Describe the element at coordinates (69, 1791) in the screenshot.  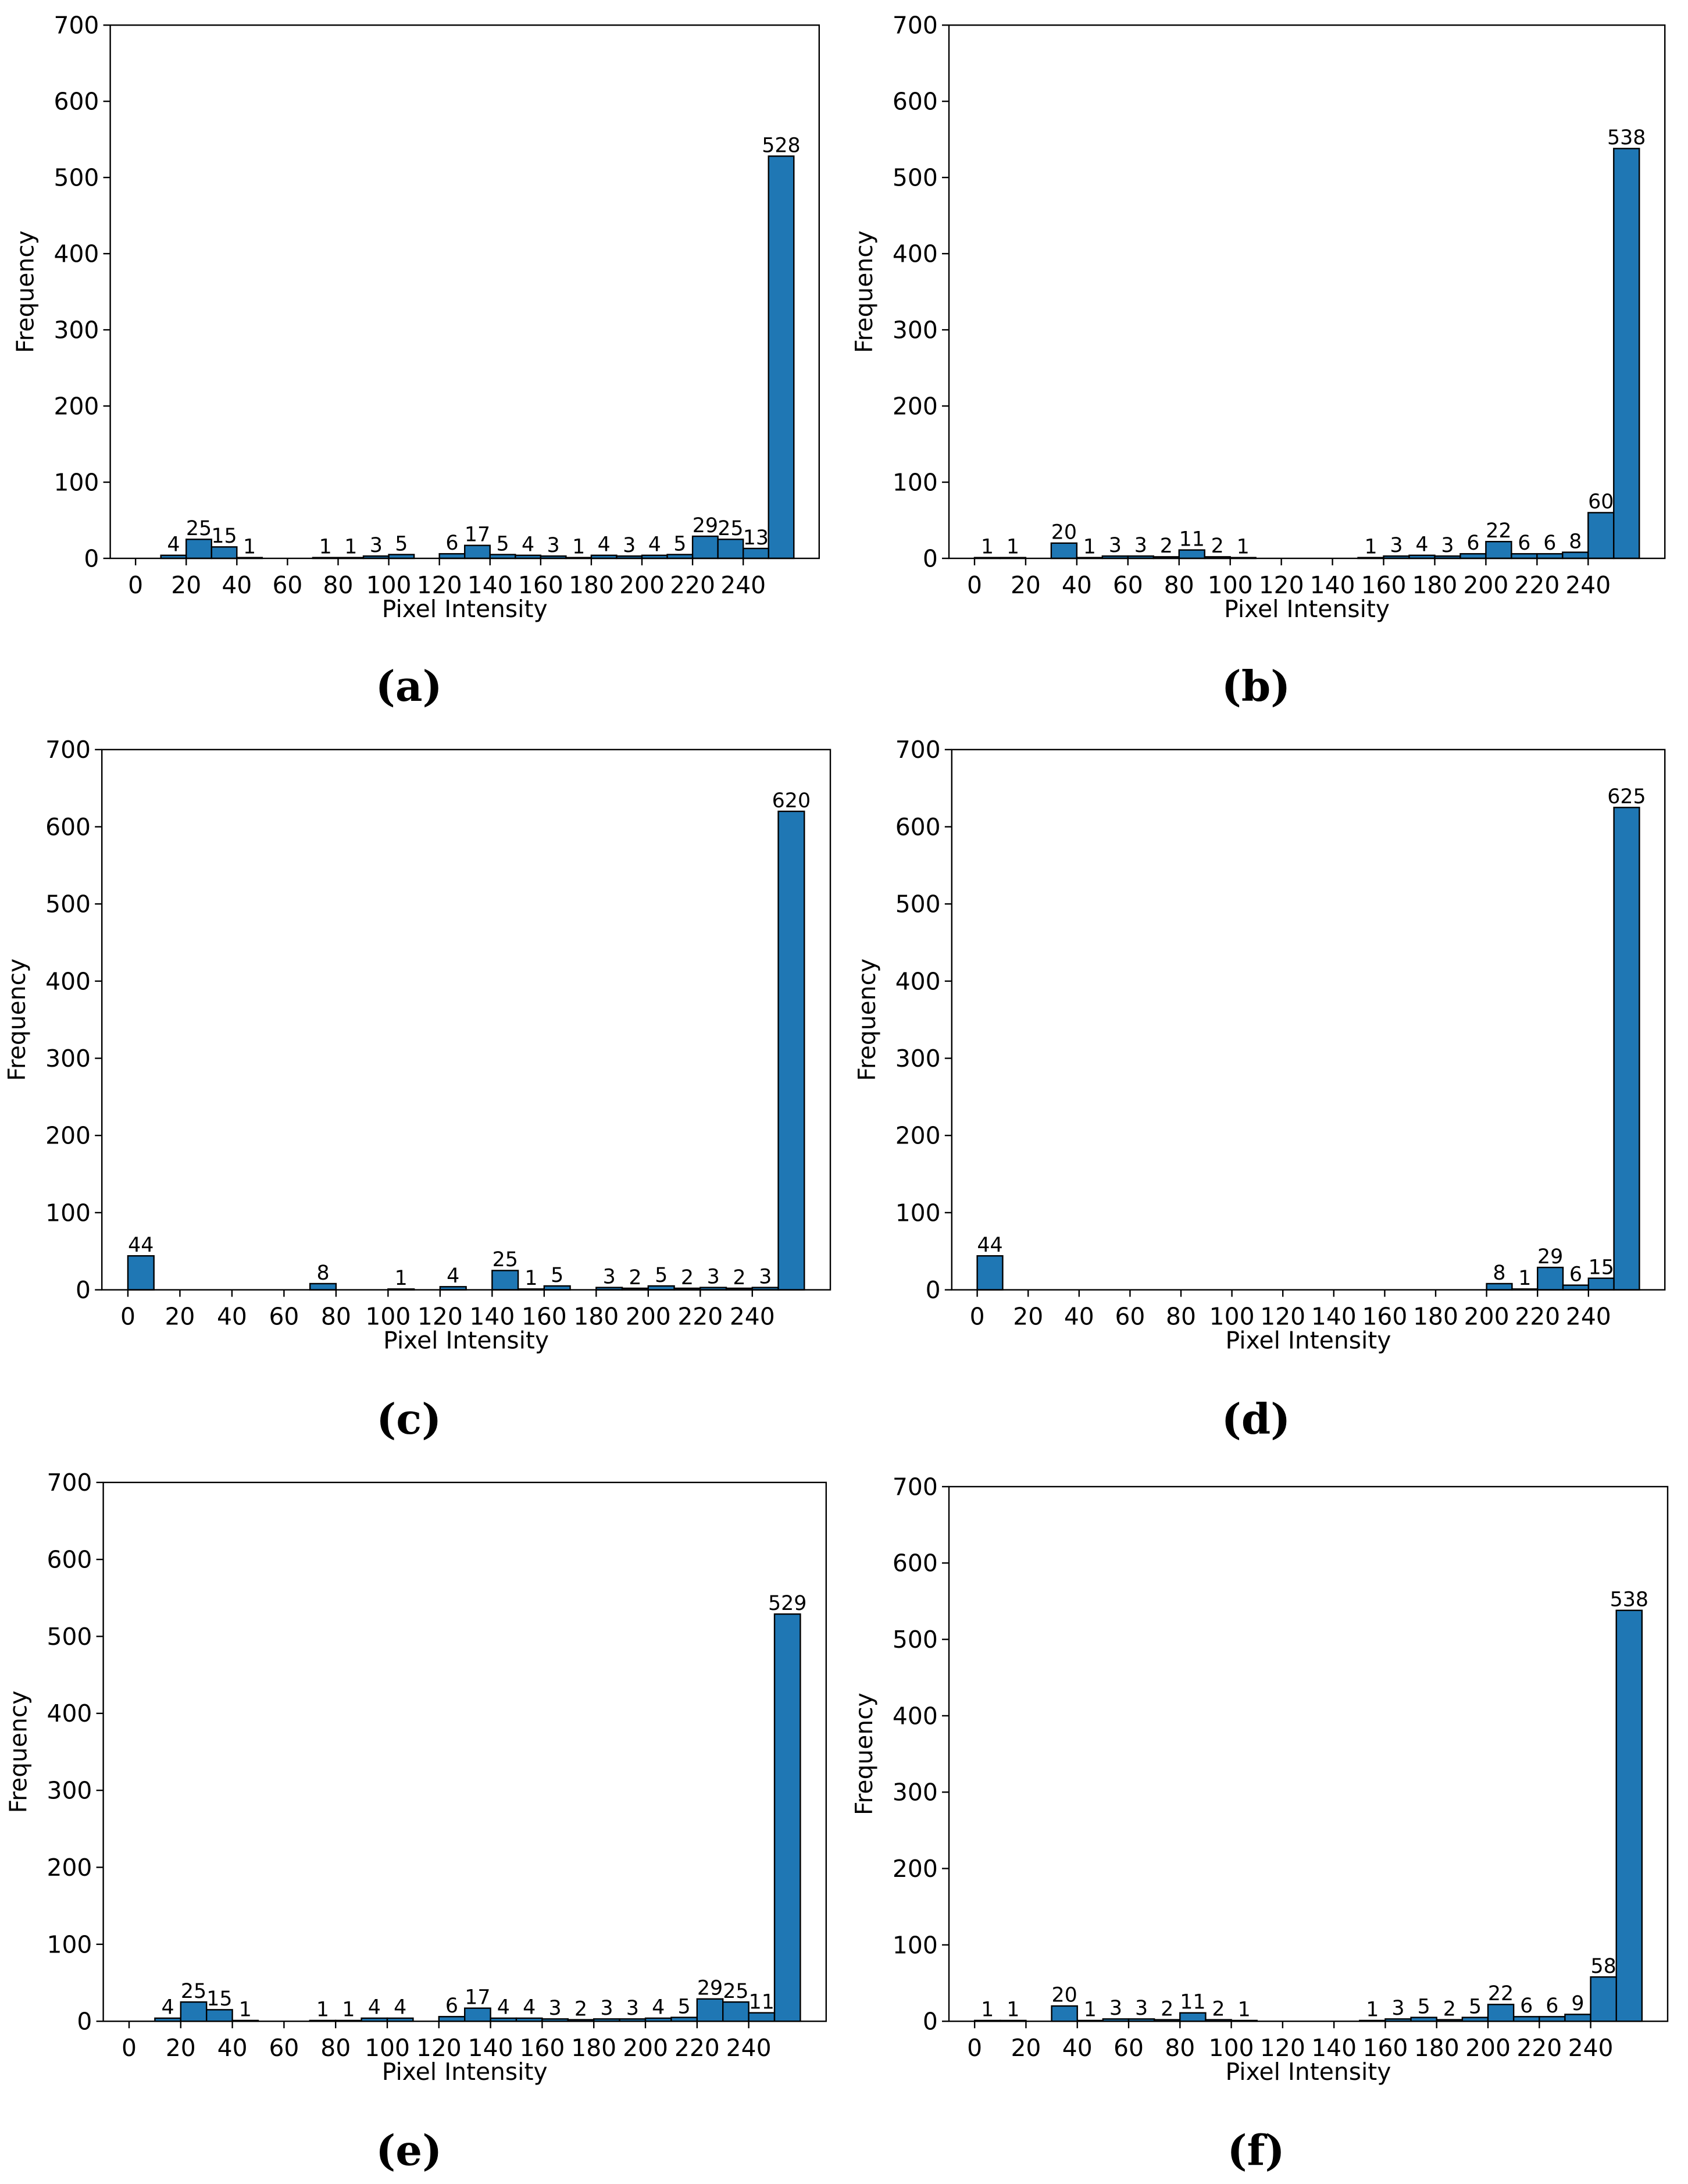
I see `y-tick-label: 300` at that location.